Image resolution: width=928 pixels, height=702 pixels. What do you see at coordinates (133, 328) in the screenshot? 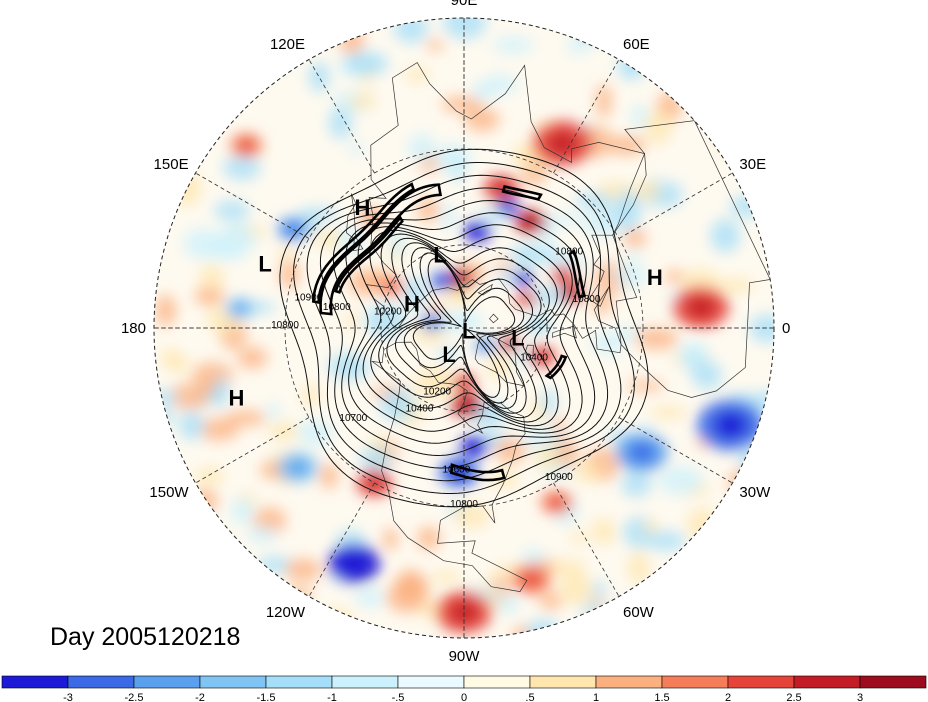
I see `longitude-label: 180` at bounding box center [133, 328].